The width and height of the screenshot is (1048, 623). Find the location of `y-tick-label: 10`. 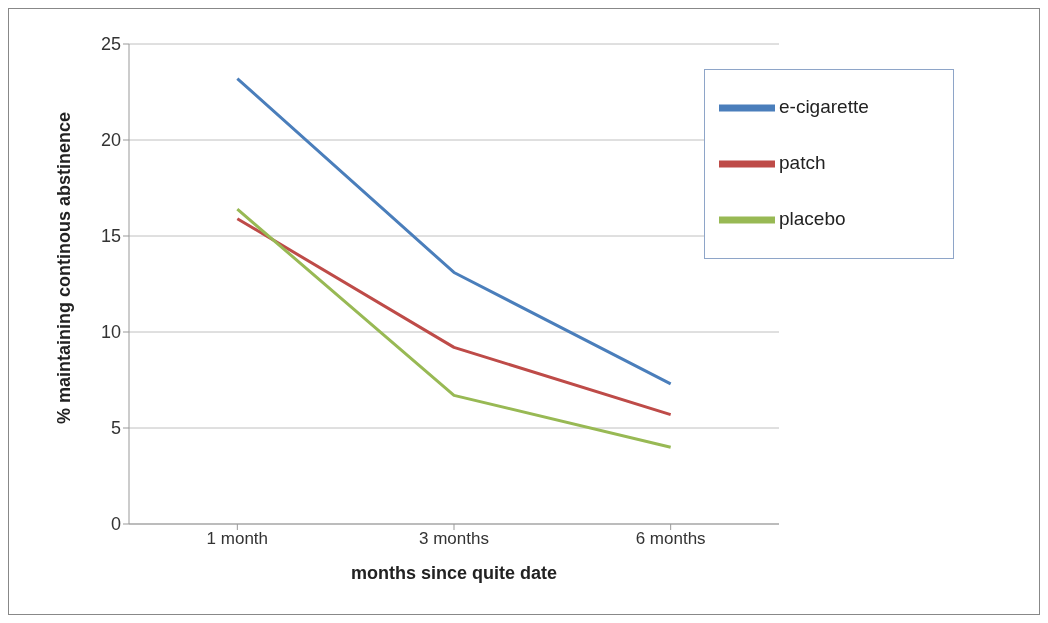

y-tick-label: 10 is located at coordinates (110, 332).